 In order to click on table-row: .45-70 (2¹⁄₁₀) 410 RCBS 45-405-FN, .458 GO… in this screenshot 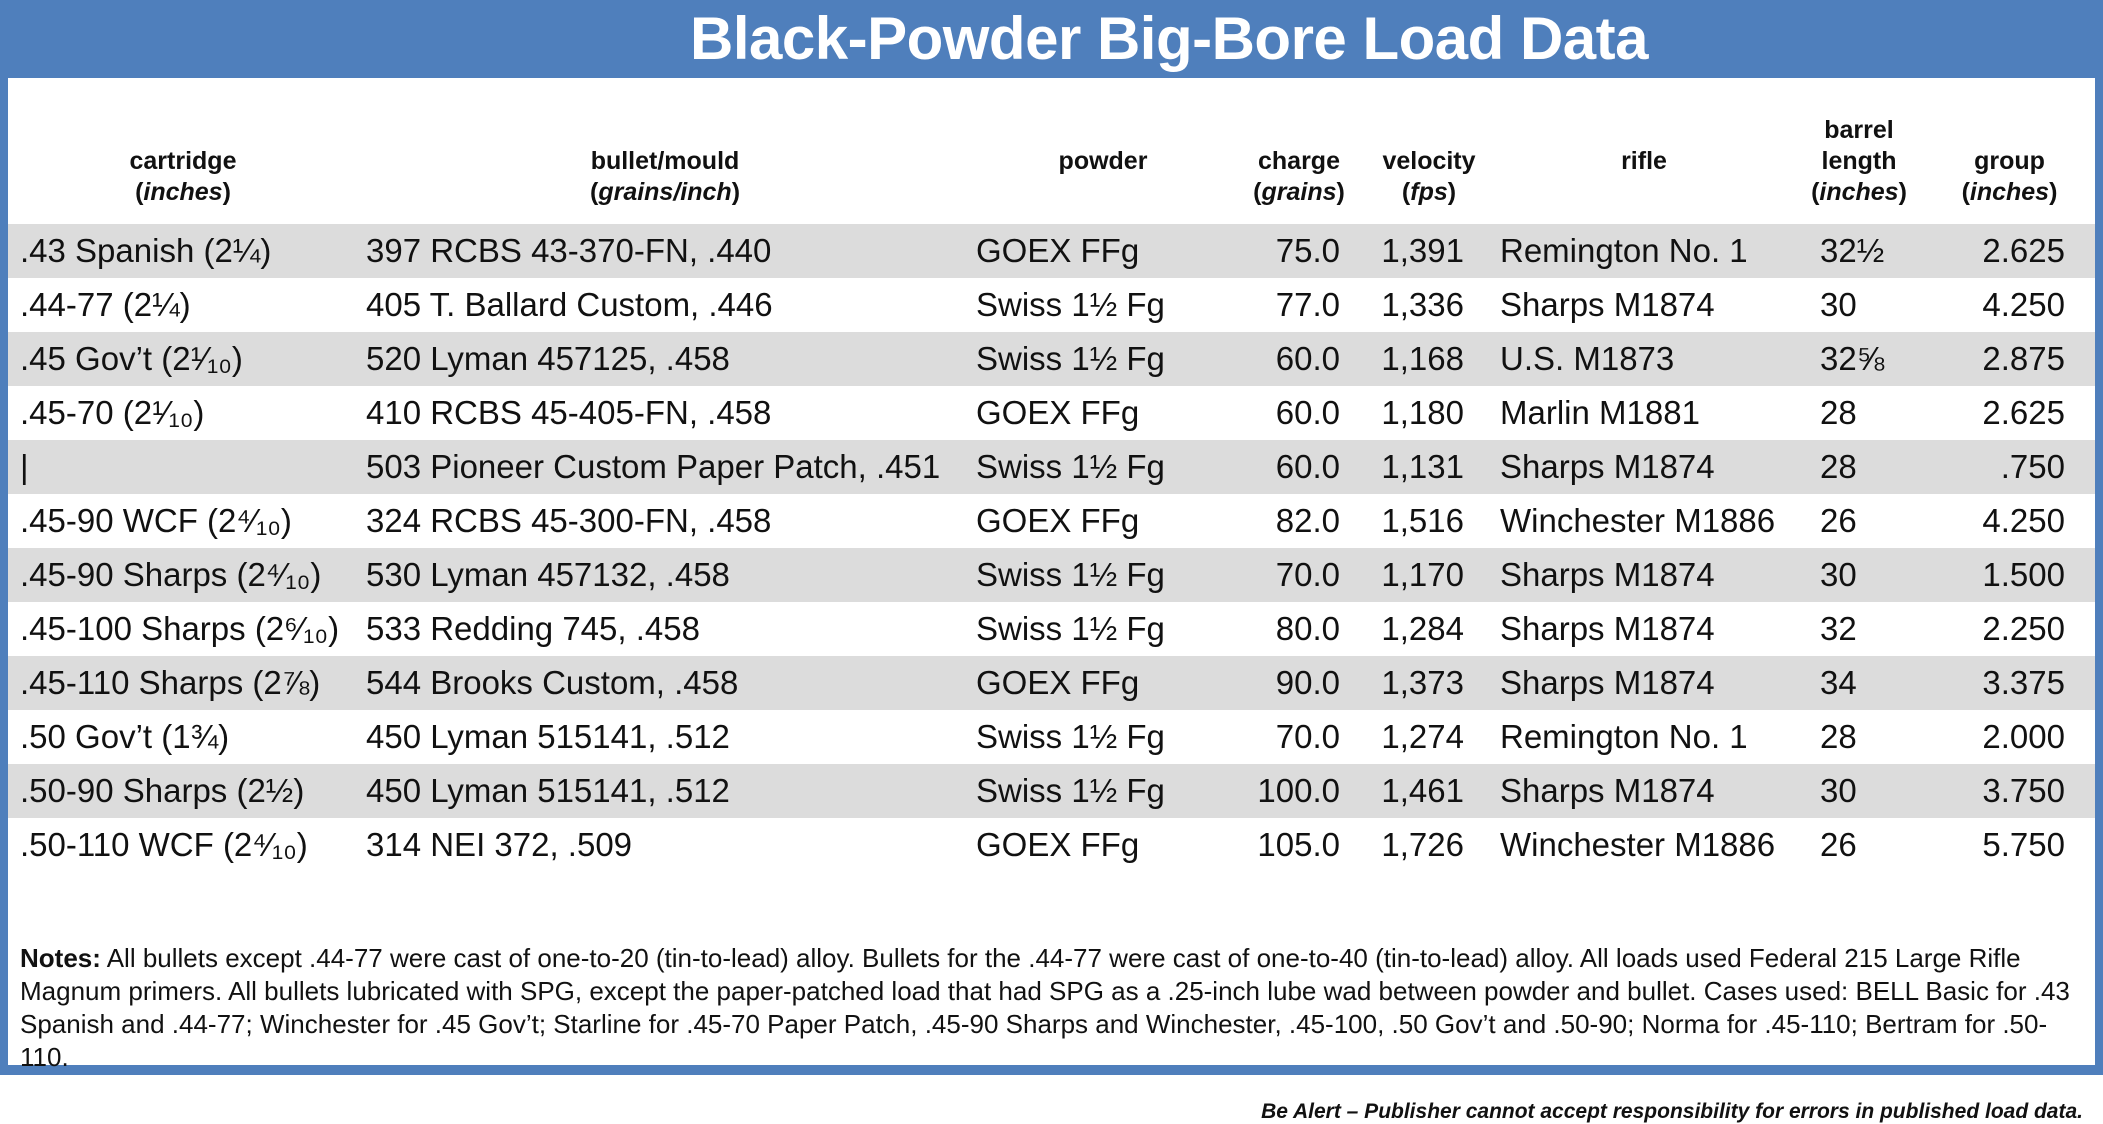, I will do `click(1051, 413)`.